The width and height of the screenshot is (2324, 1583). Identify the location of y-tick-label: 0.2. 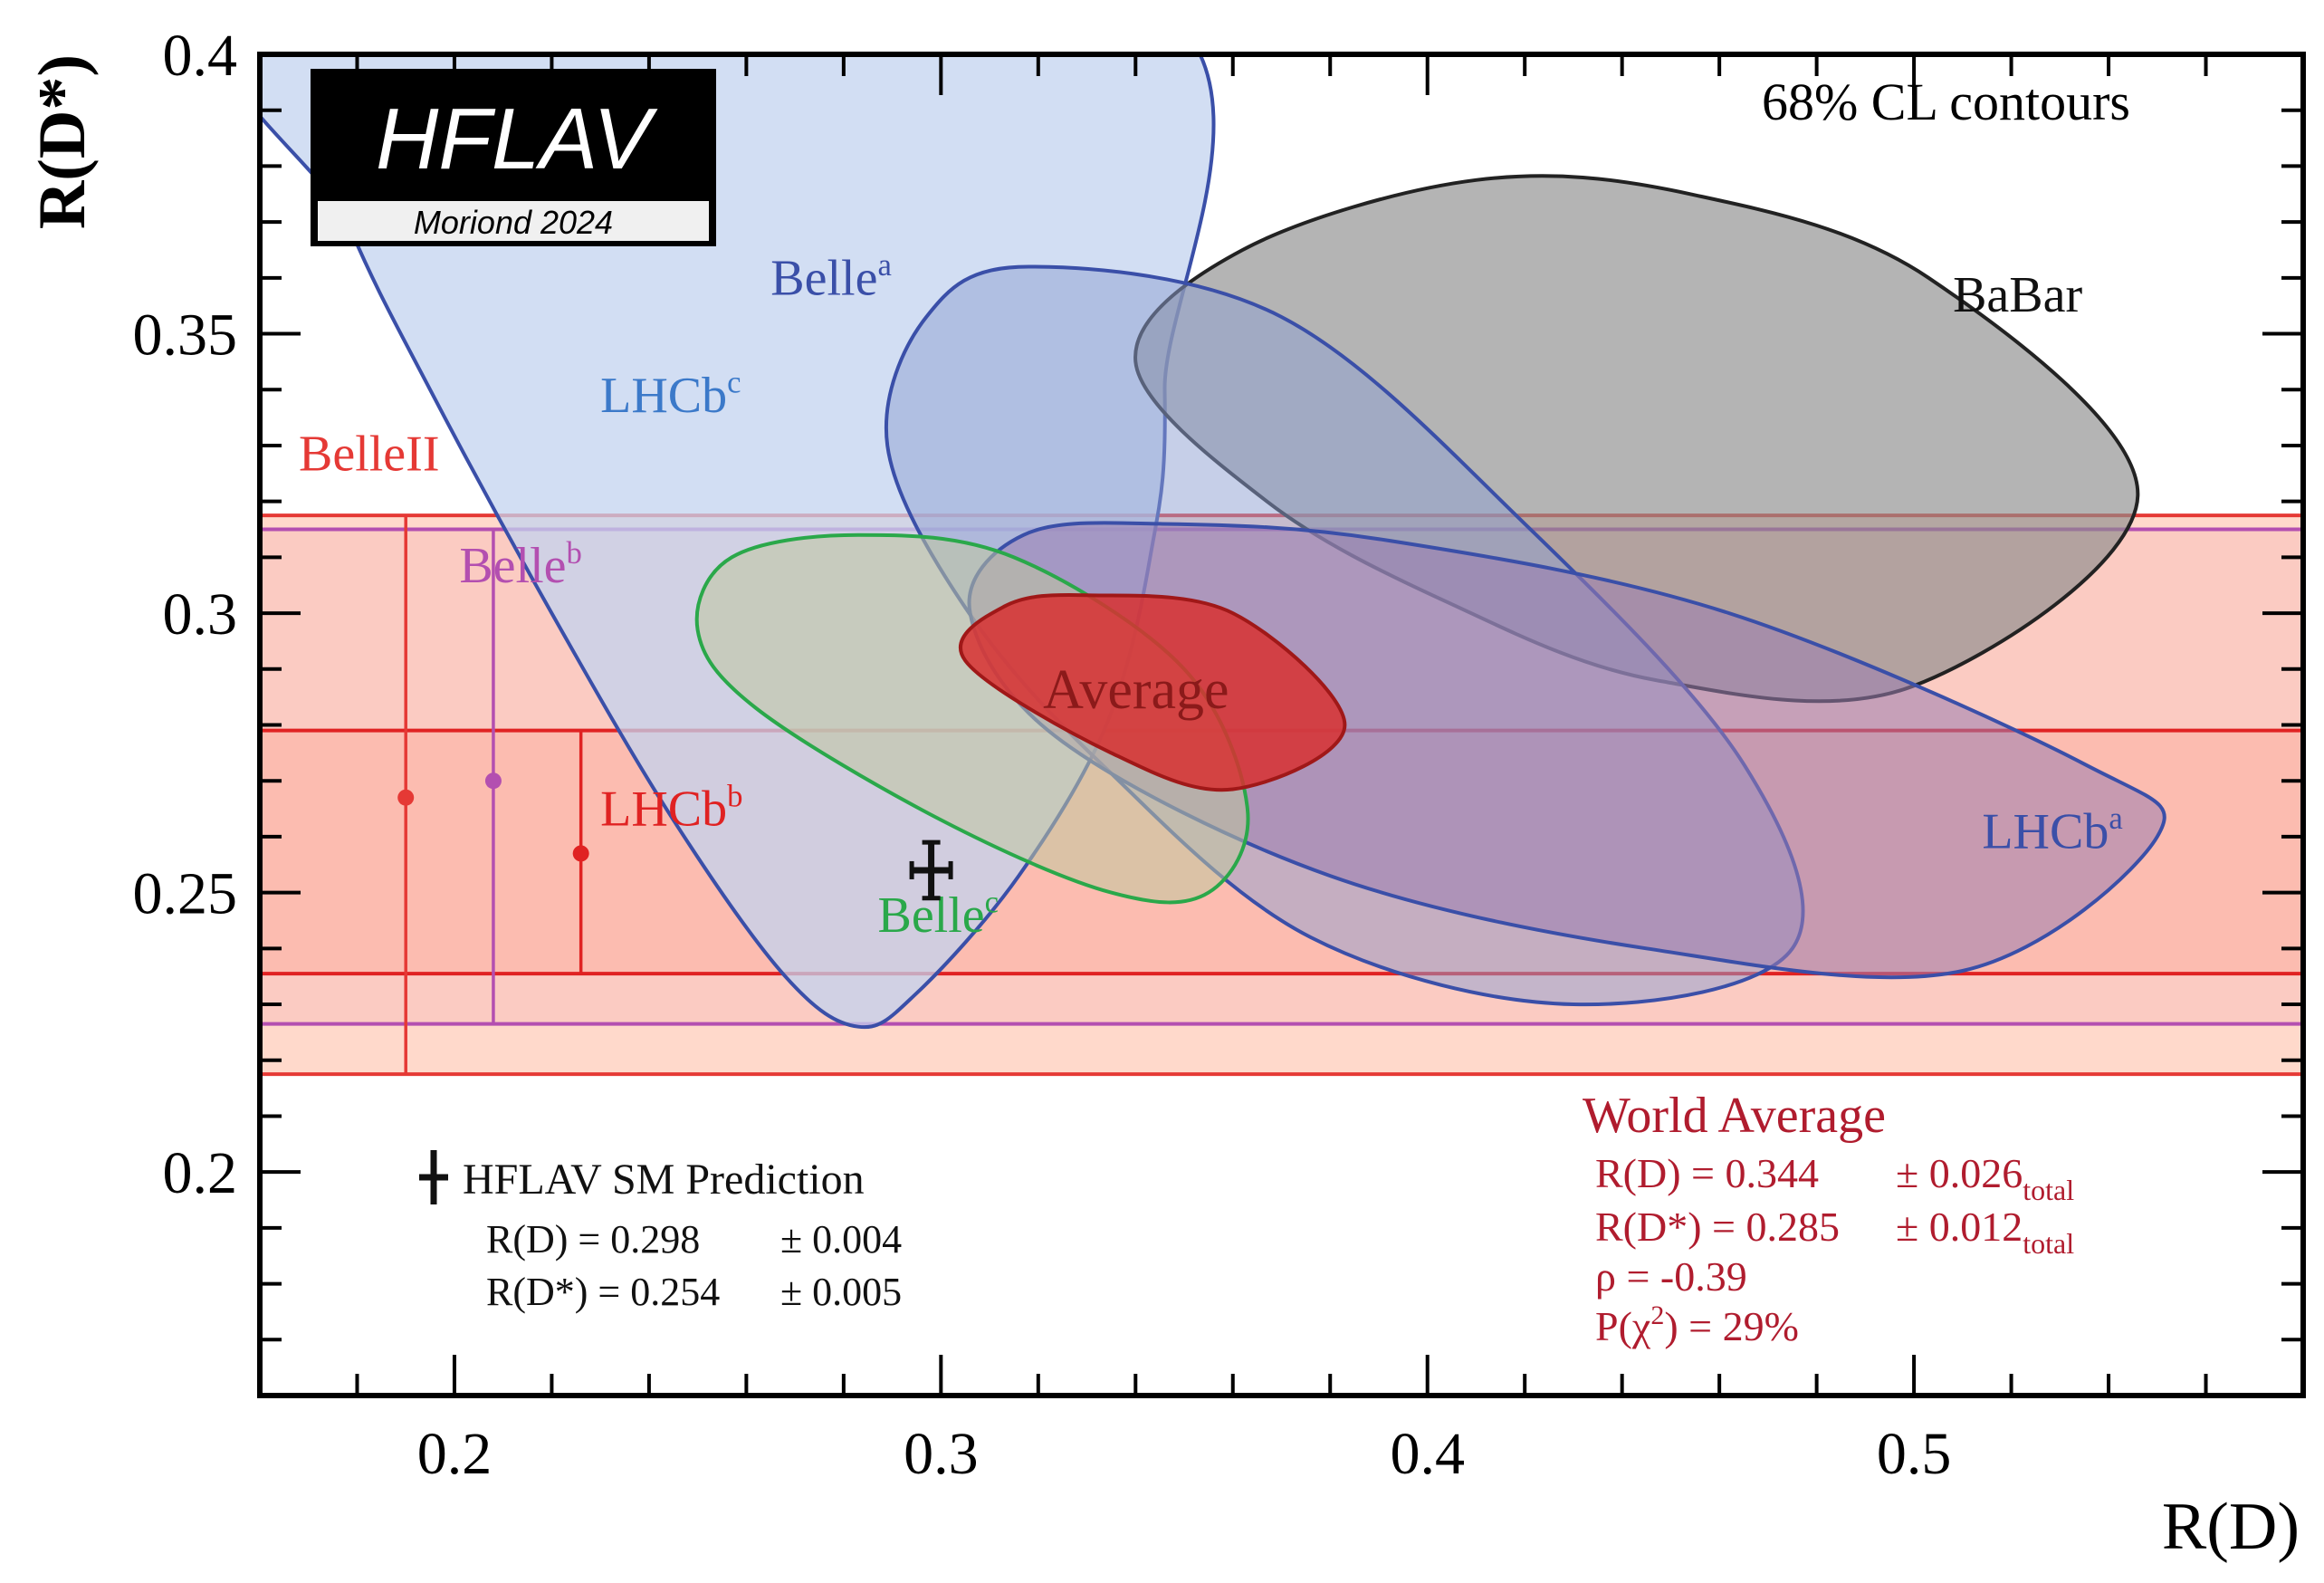
(200, 1173).